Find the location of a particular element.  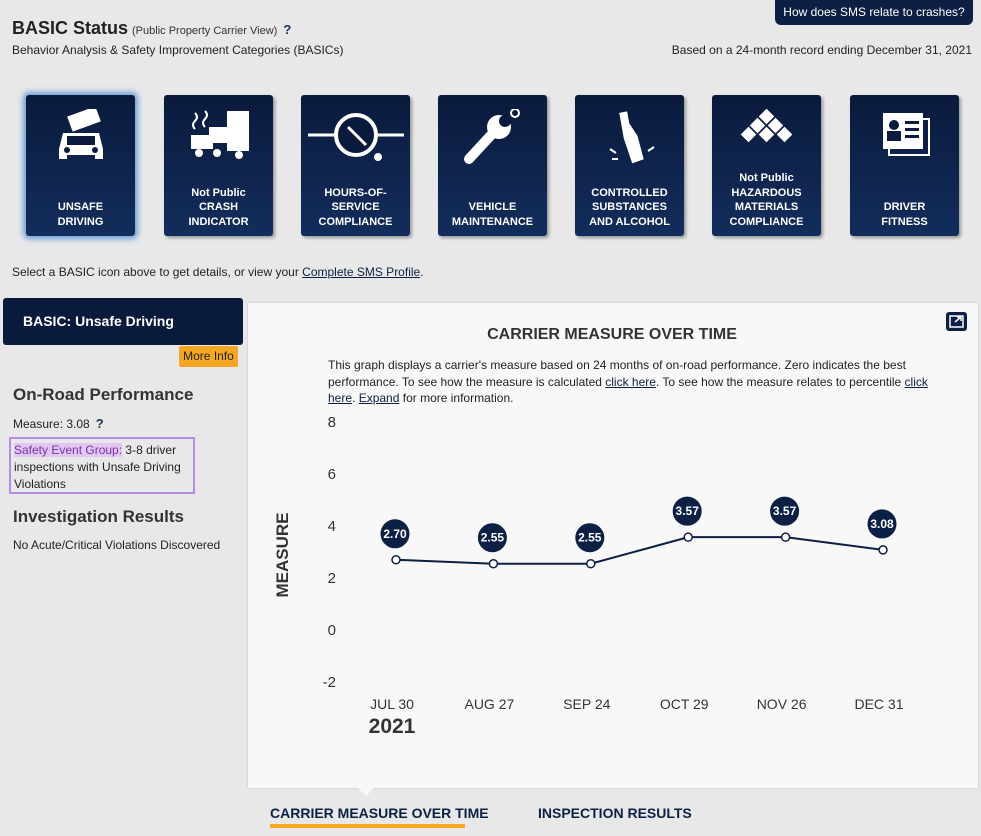

basic-title-box: BASIC: Unsafe Driving is located at coordinates (123, 321).